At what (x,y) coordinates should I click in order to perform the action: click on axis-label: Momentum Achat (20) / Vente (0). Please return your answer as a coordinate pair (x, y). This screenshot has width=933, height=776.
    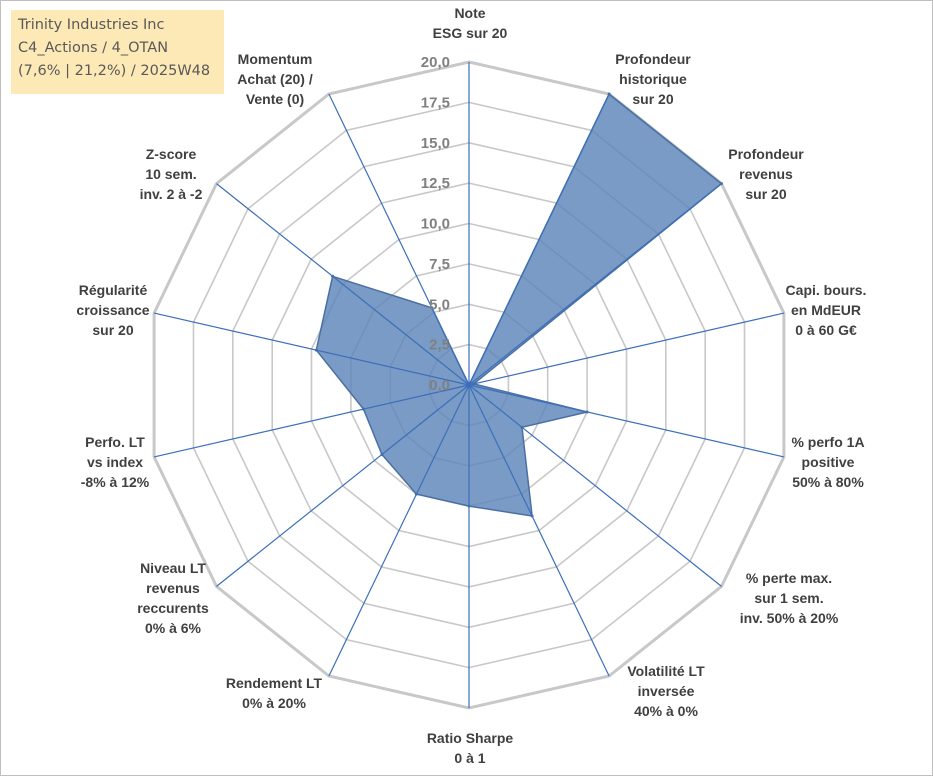
    Looking at the image, I should click on (275, 79).